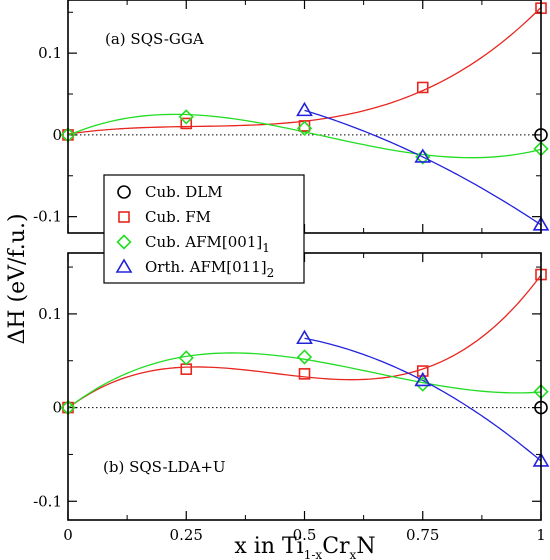 The width and height of the screenshot is (550, 560). Describe the element at coordinates (304, 547) in the screenshot. I see `x-axis-title: x in Ti1-xCrxN` at that location.